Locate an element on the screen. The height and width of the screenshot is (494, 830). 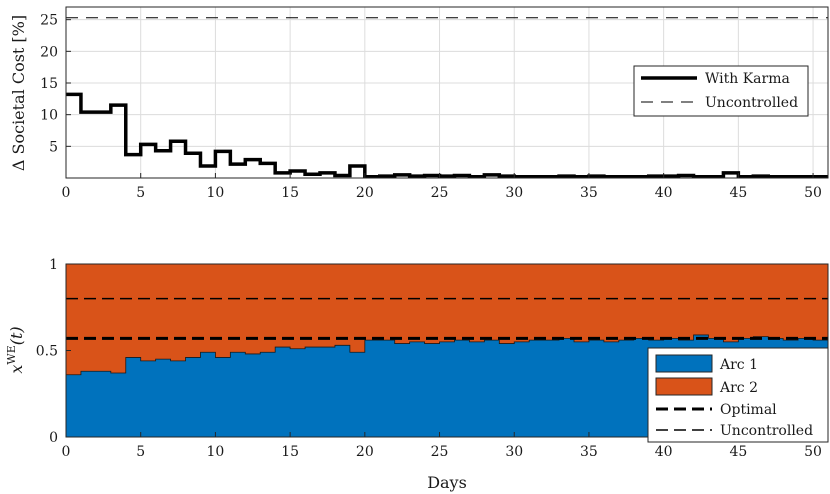
legend-swatch-arc2 is located at coordinates (684, 386).